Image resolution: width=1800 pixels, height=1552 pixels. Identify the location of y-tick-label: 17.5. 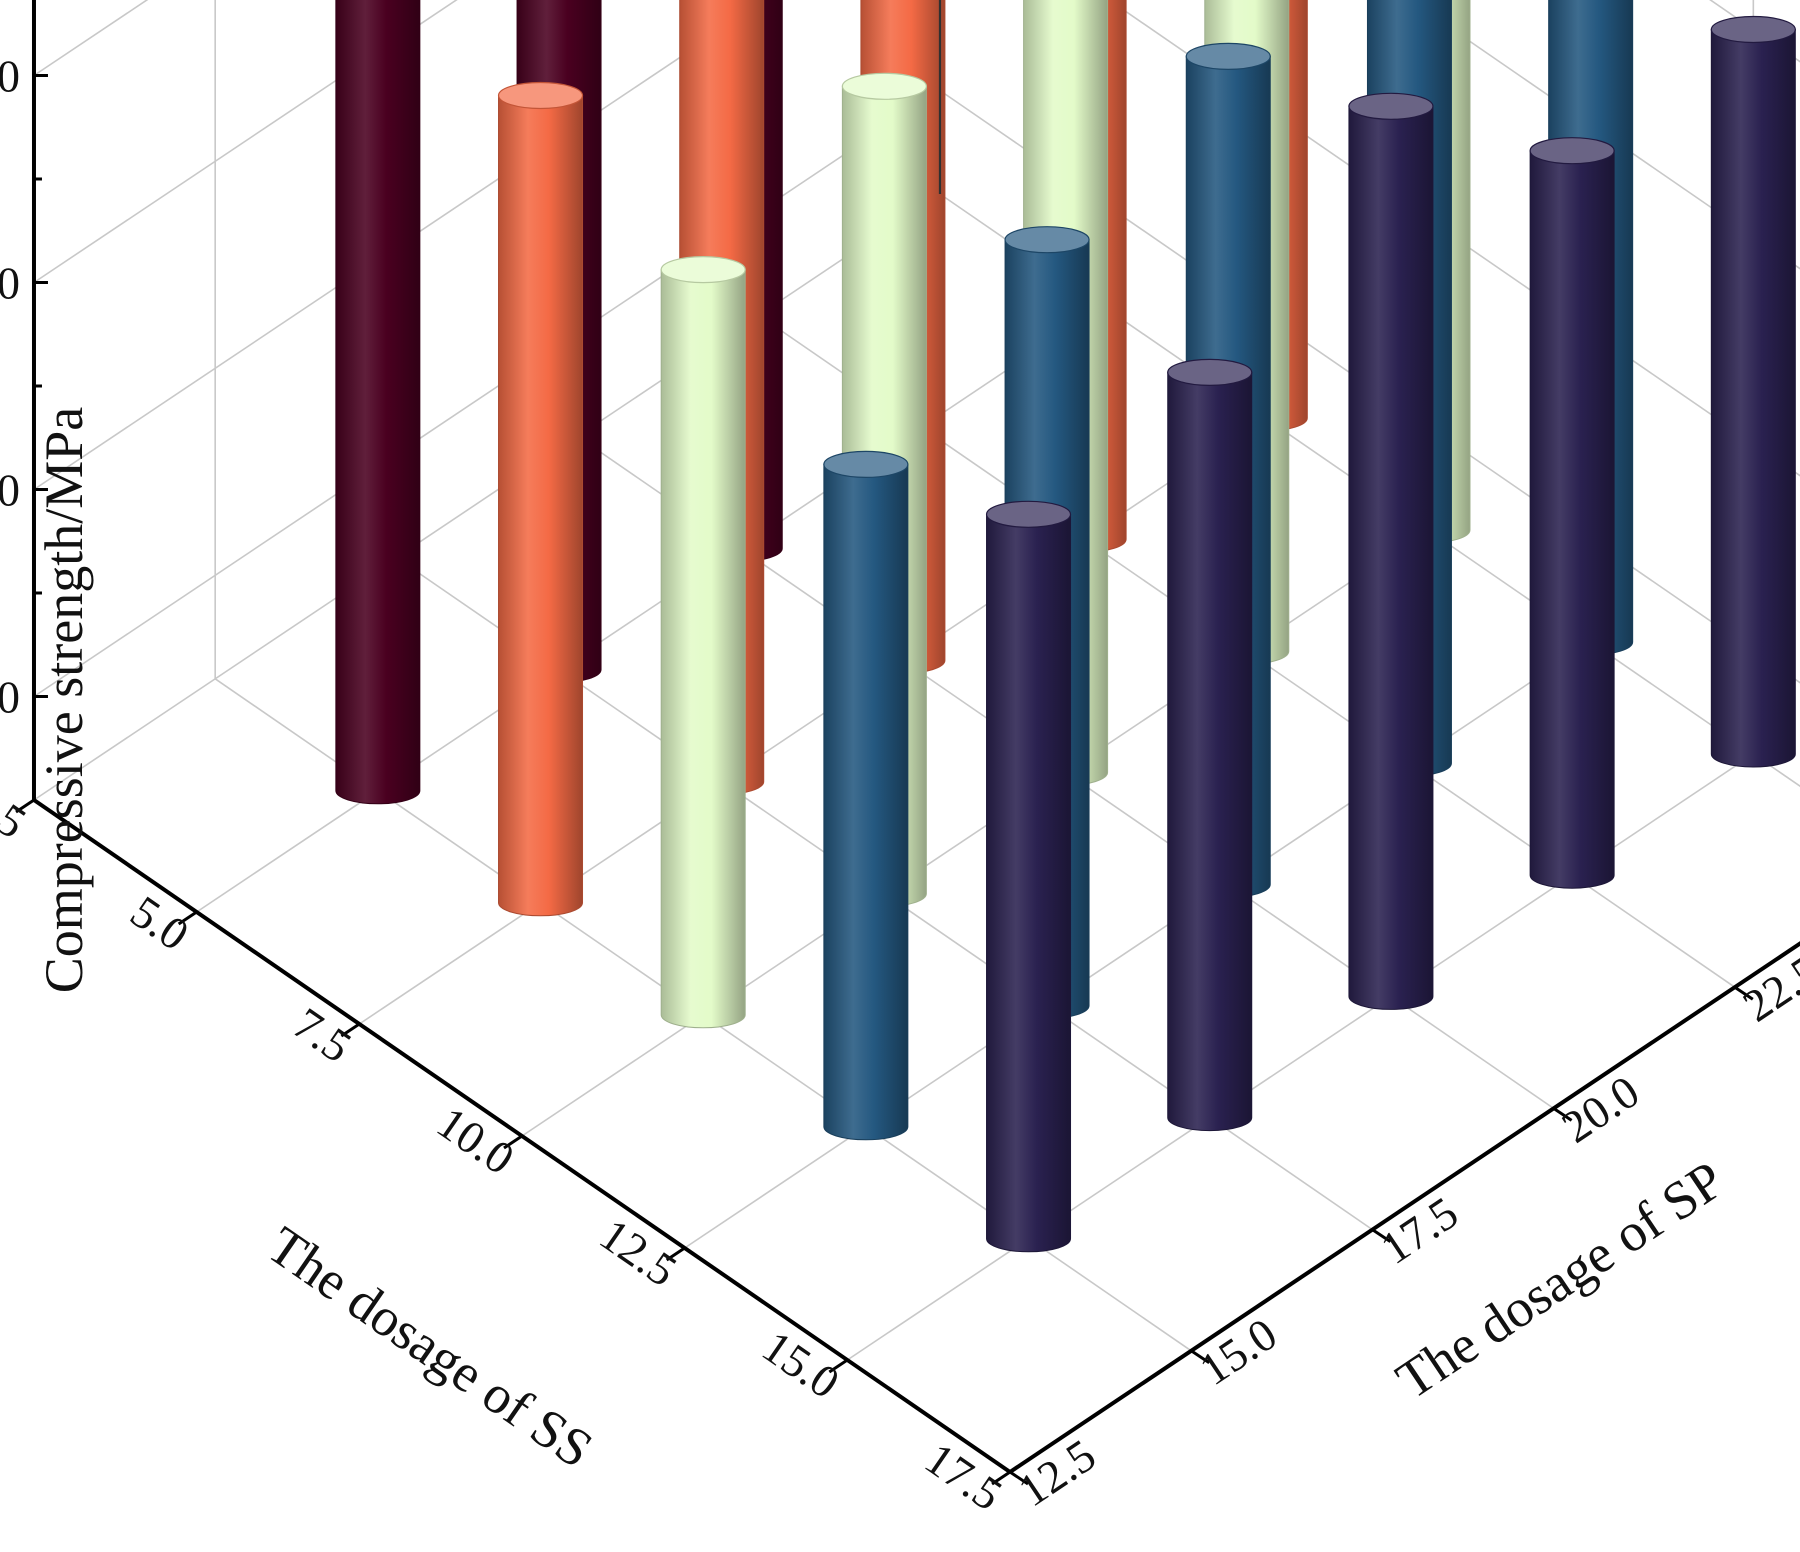
(1419, 1230).